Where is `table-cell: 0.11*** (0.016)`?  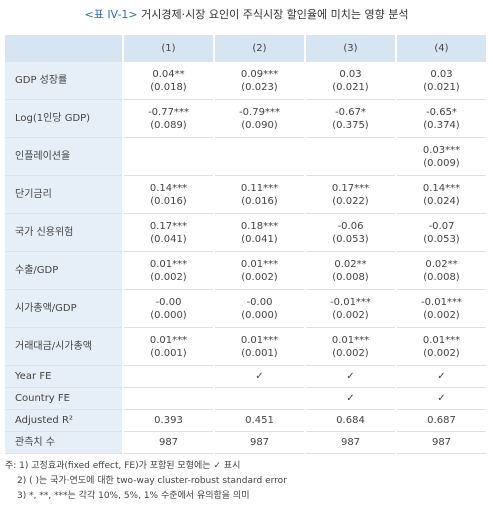 table-cell: 0.11*** (0.016) is located at coordinates (260, 194).